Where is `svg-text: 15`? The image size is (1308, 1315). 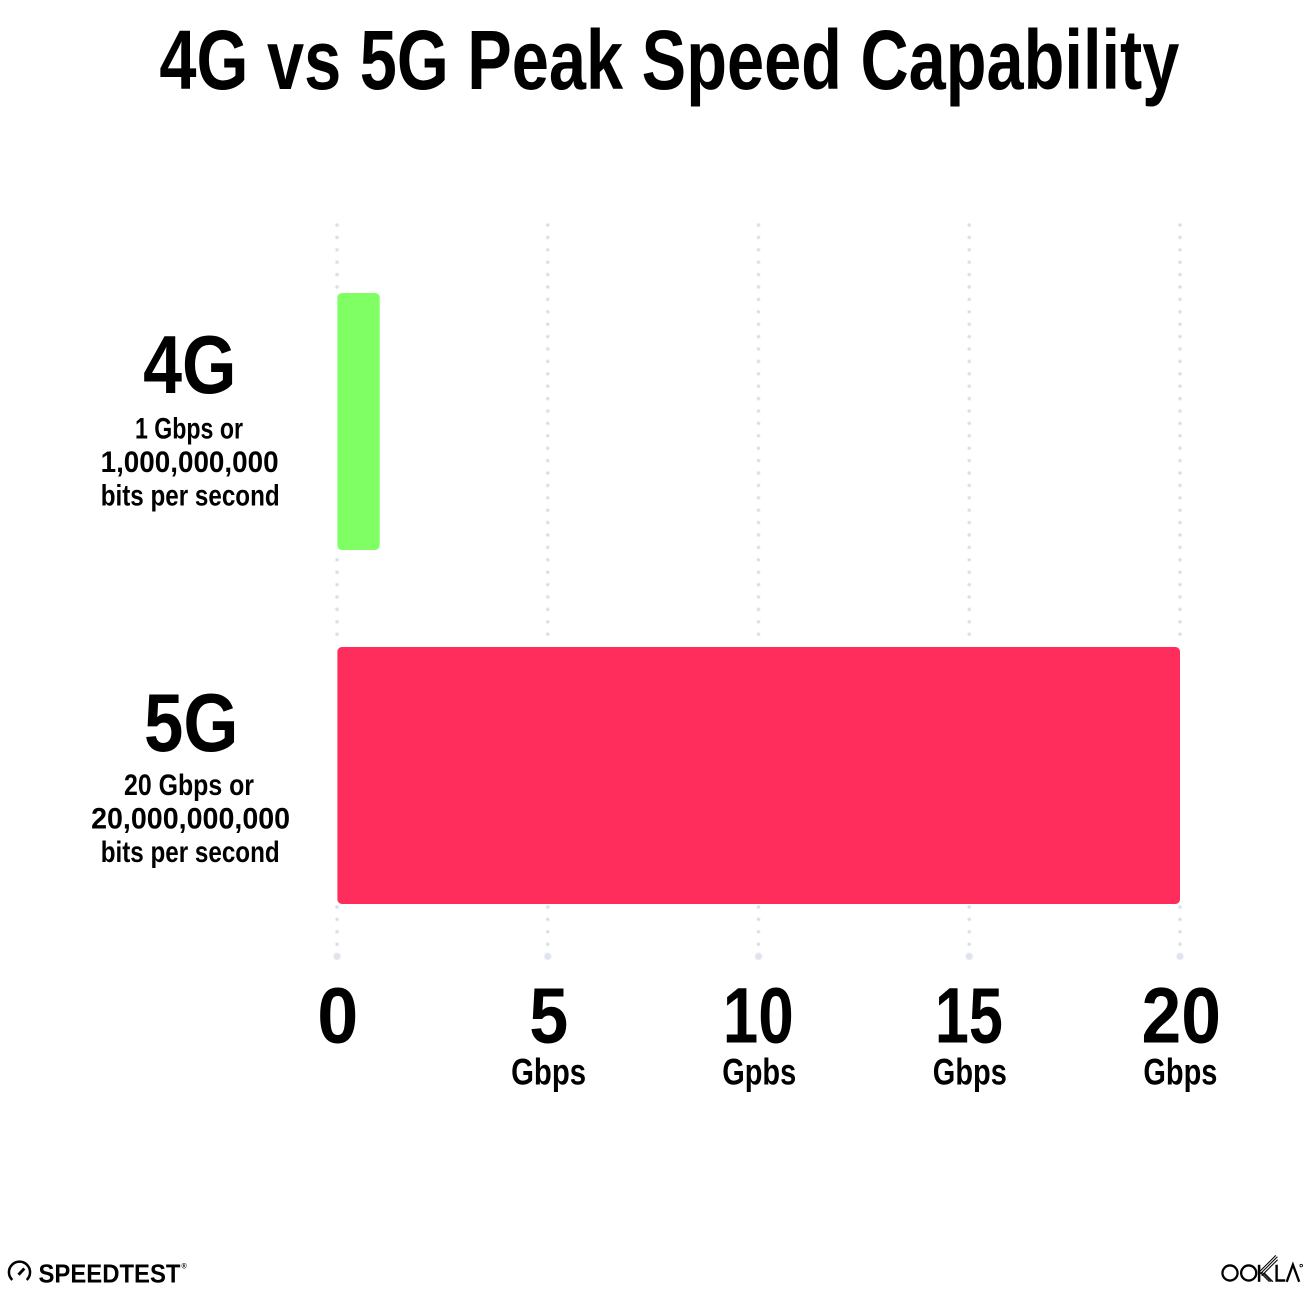 svg-text: 15 is located at coordinates (969, 1015).